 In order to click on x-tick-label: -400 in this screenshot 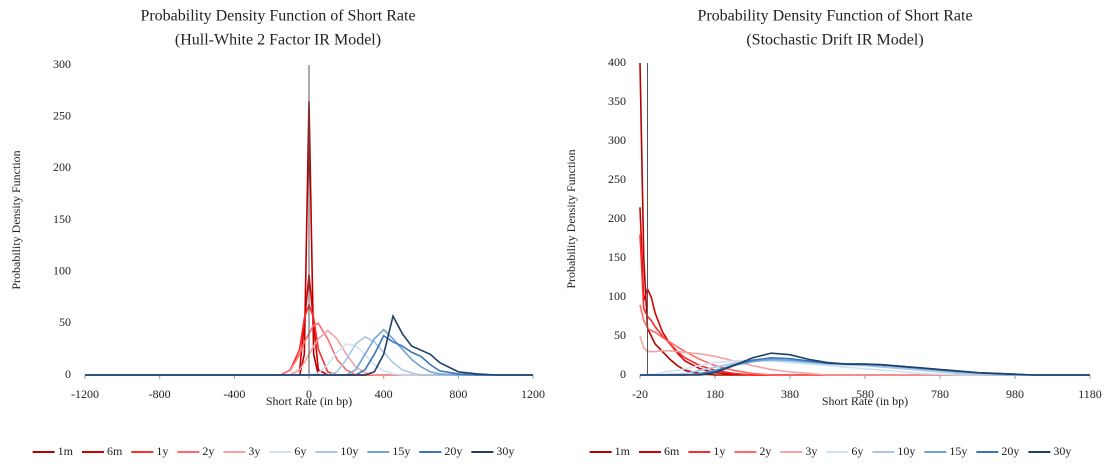, I will do `click(234, 394)`.